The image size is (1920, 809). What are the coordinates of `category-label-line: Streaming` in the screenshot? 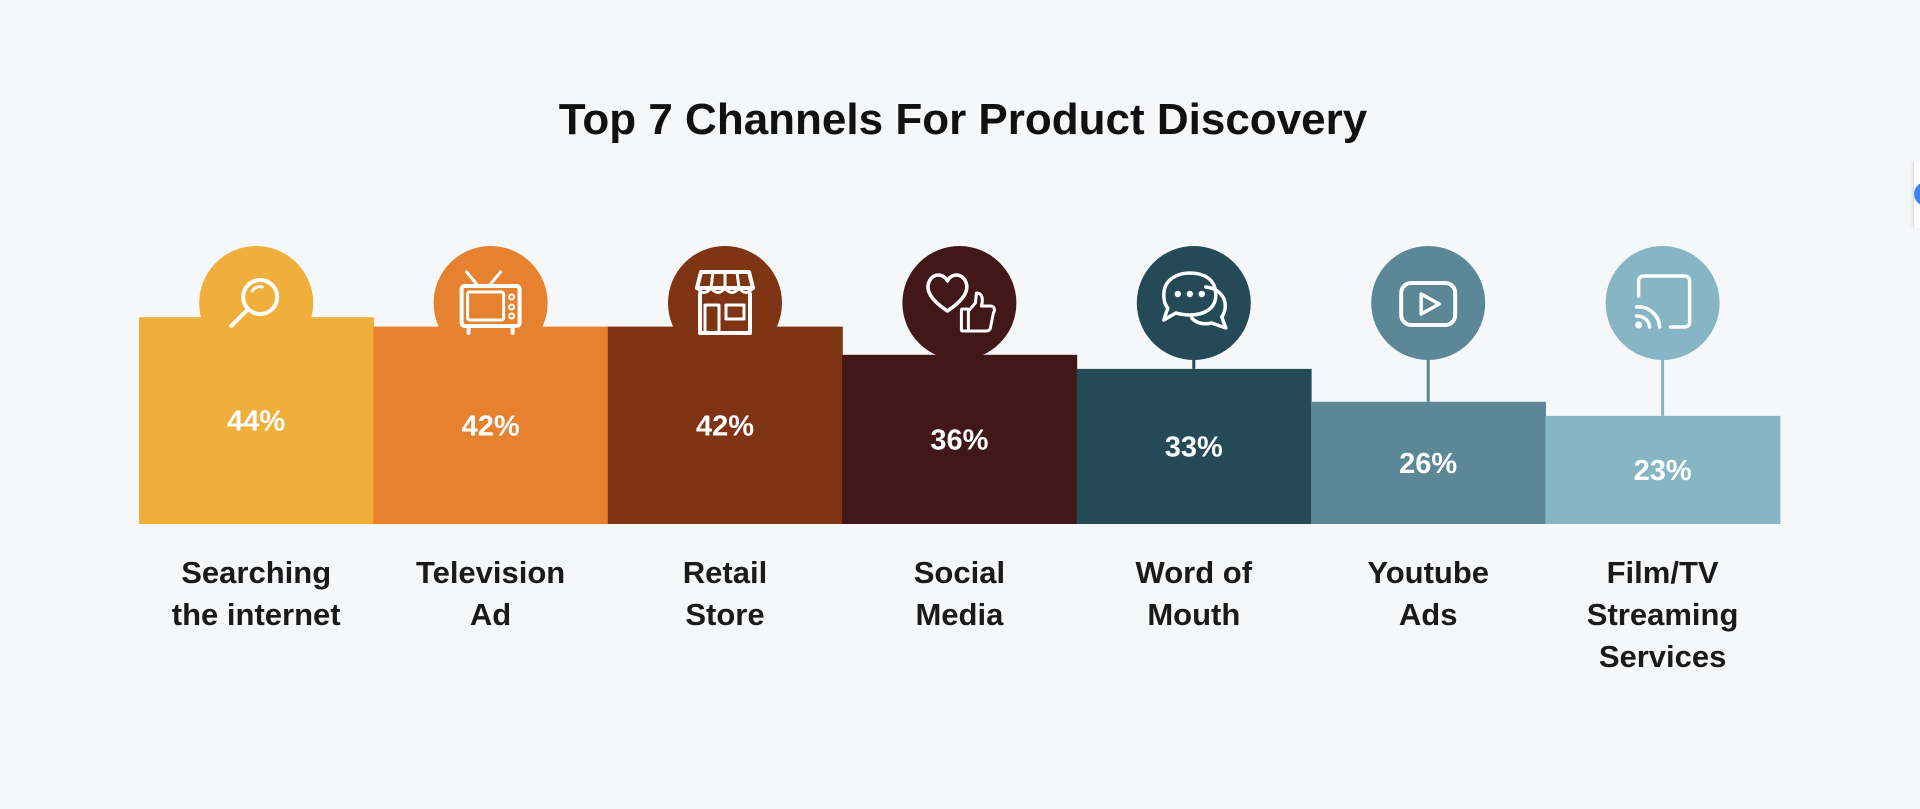 It's located at (1663, 614).